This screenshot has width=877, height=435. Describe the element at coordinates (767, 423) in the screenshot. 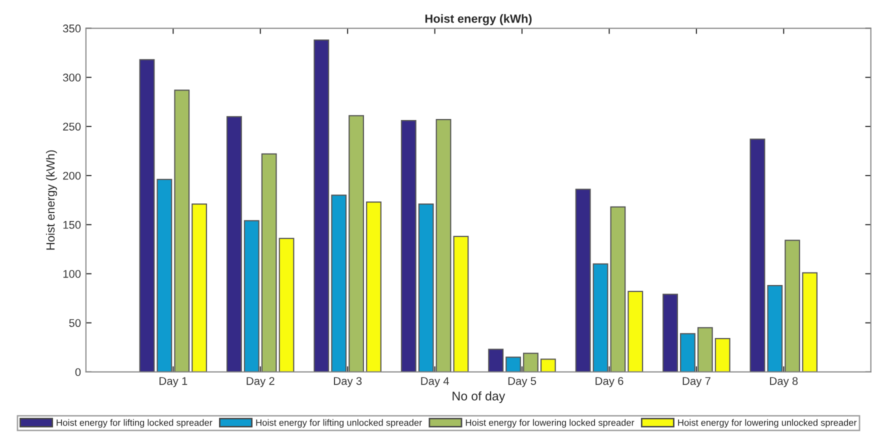

I see `legend-label: Hoist energy for lowering unlocked spreader` at that location.